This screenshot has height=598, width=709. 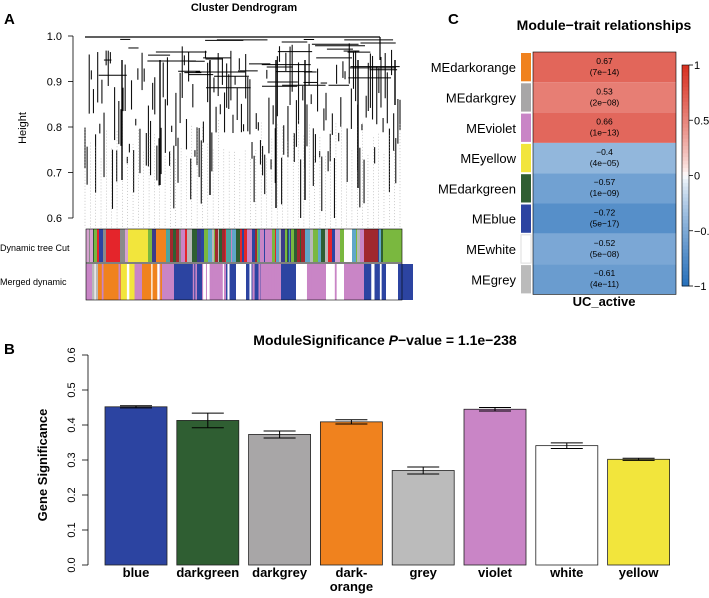 I want to click on bar-category-label: blue, so click(x=136, y=572).